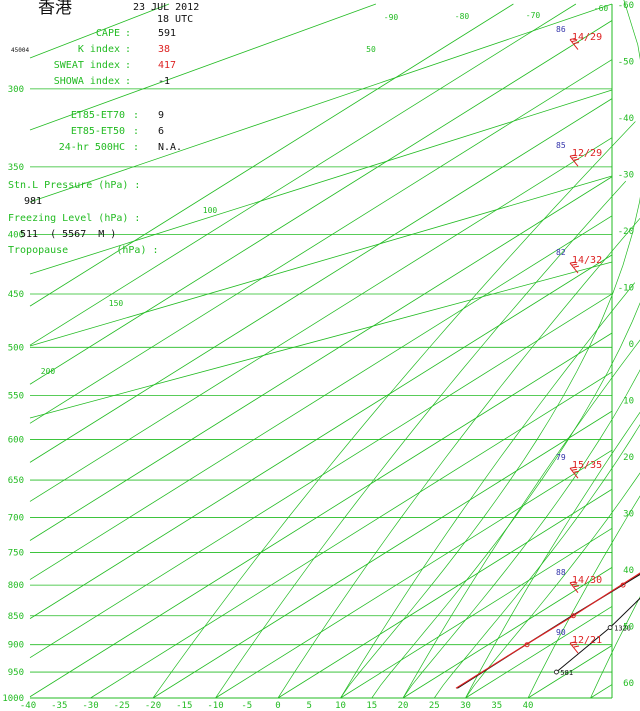  Describe the element at coordinates (59, 706) in the screenshot. I see `temperature-tick-label: -35` at that location.